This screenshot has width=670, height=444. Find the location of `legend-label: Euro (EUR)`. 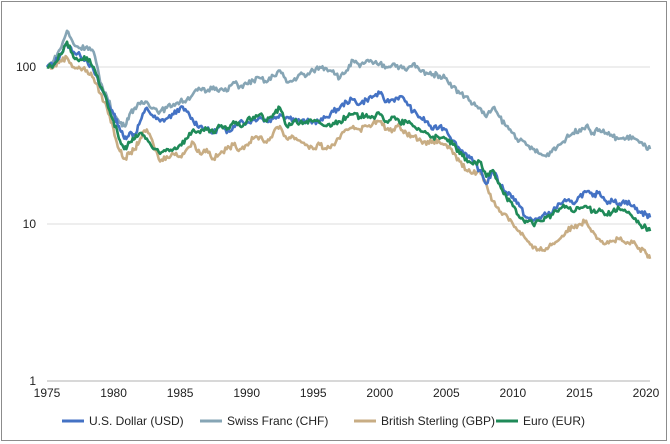

legend-label: Euro (EUR) is located at coordinates (554, 421).